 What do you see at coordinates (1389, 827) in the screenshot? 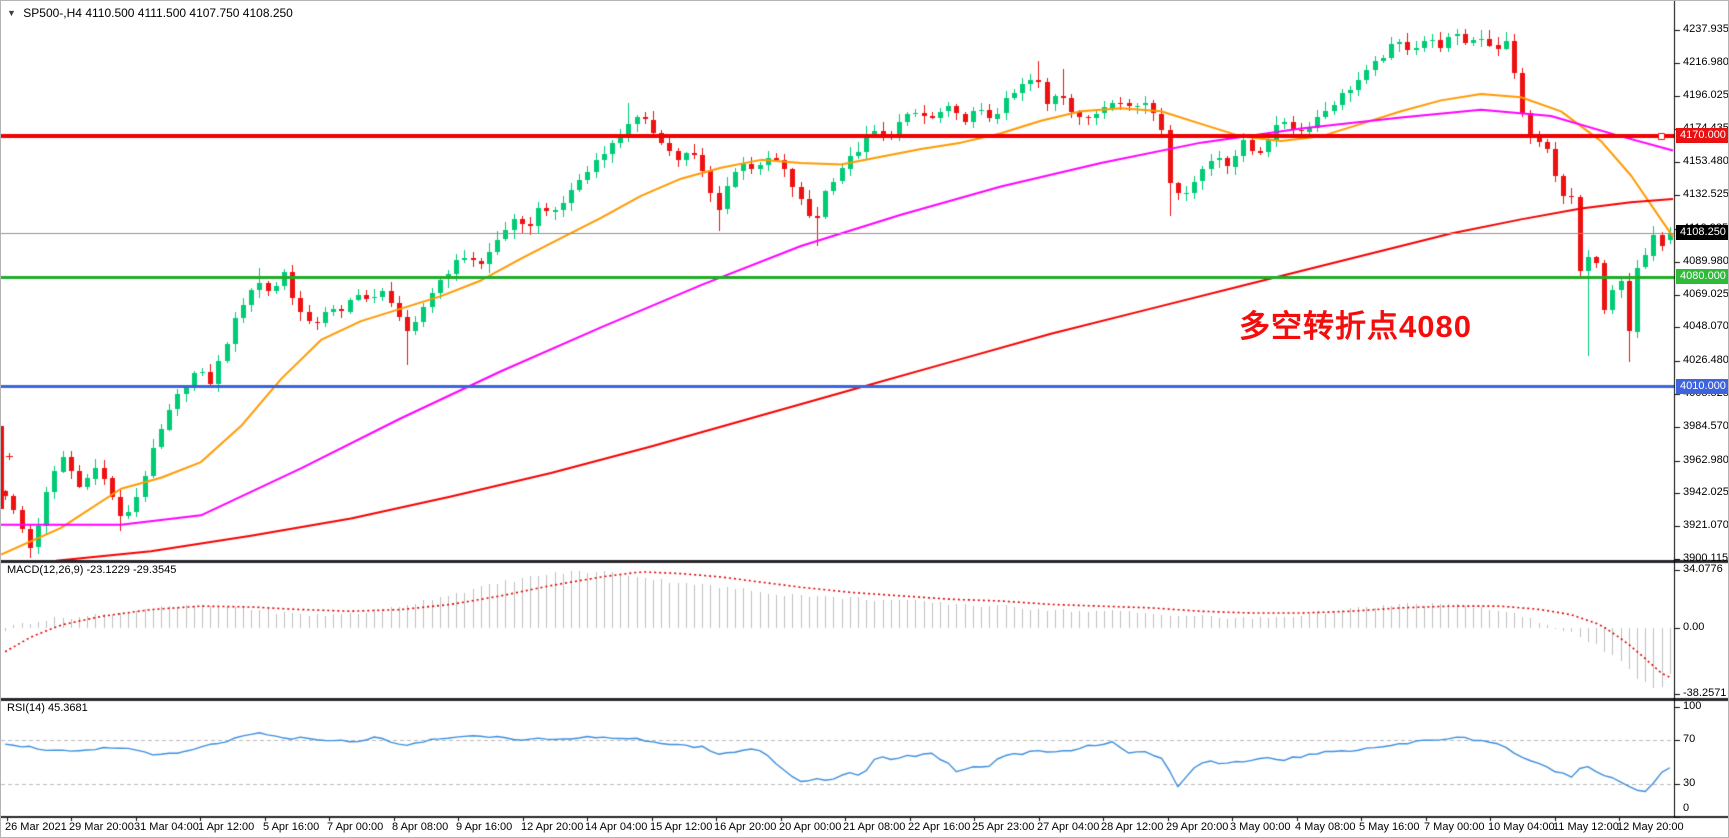
I see `time-axis-label: 5 May 16:00` at bounding box center [1389, 827].